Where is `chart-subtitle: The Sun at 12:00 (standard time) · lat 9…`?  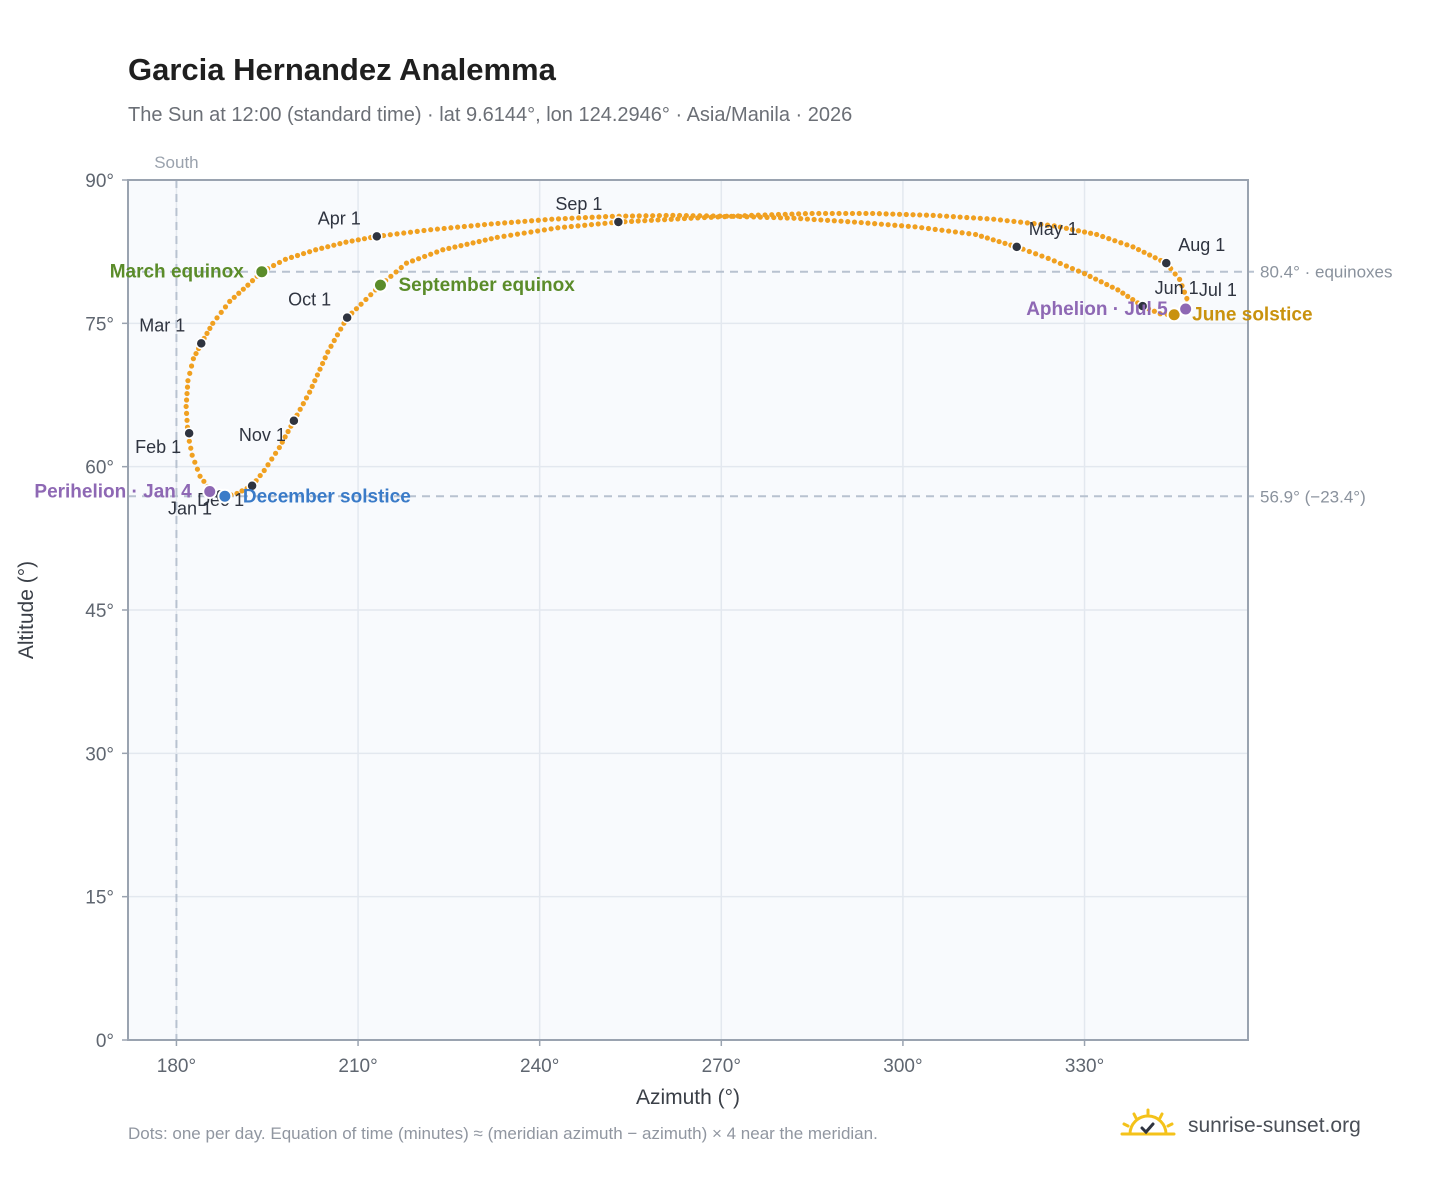
chart-subtitle: The Sun at 12:00 (standard time) · lat 9… is located at coordinates (490, 115).